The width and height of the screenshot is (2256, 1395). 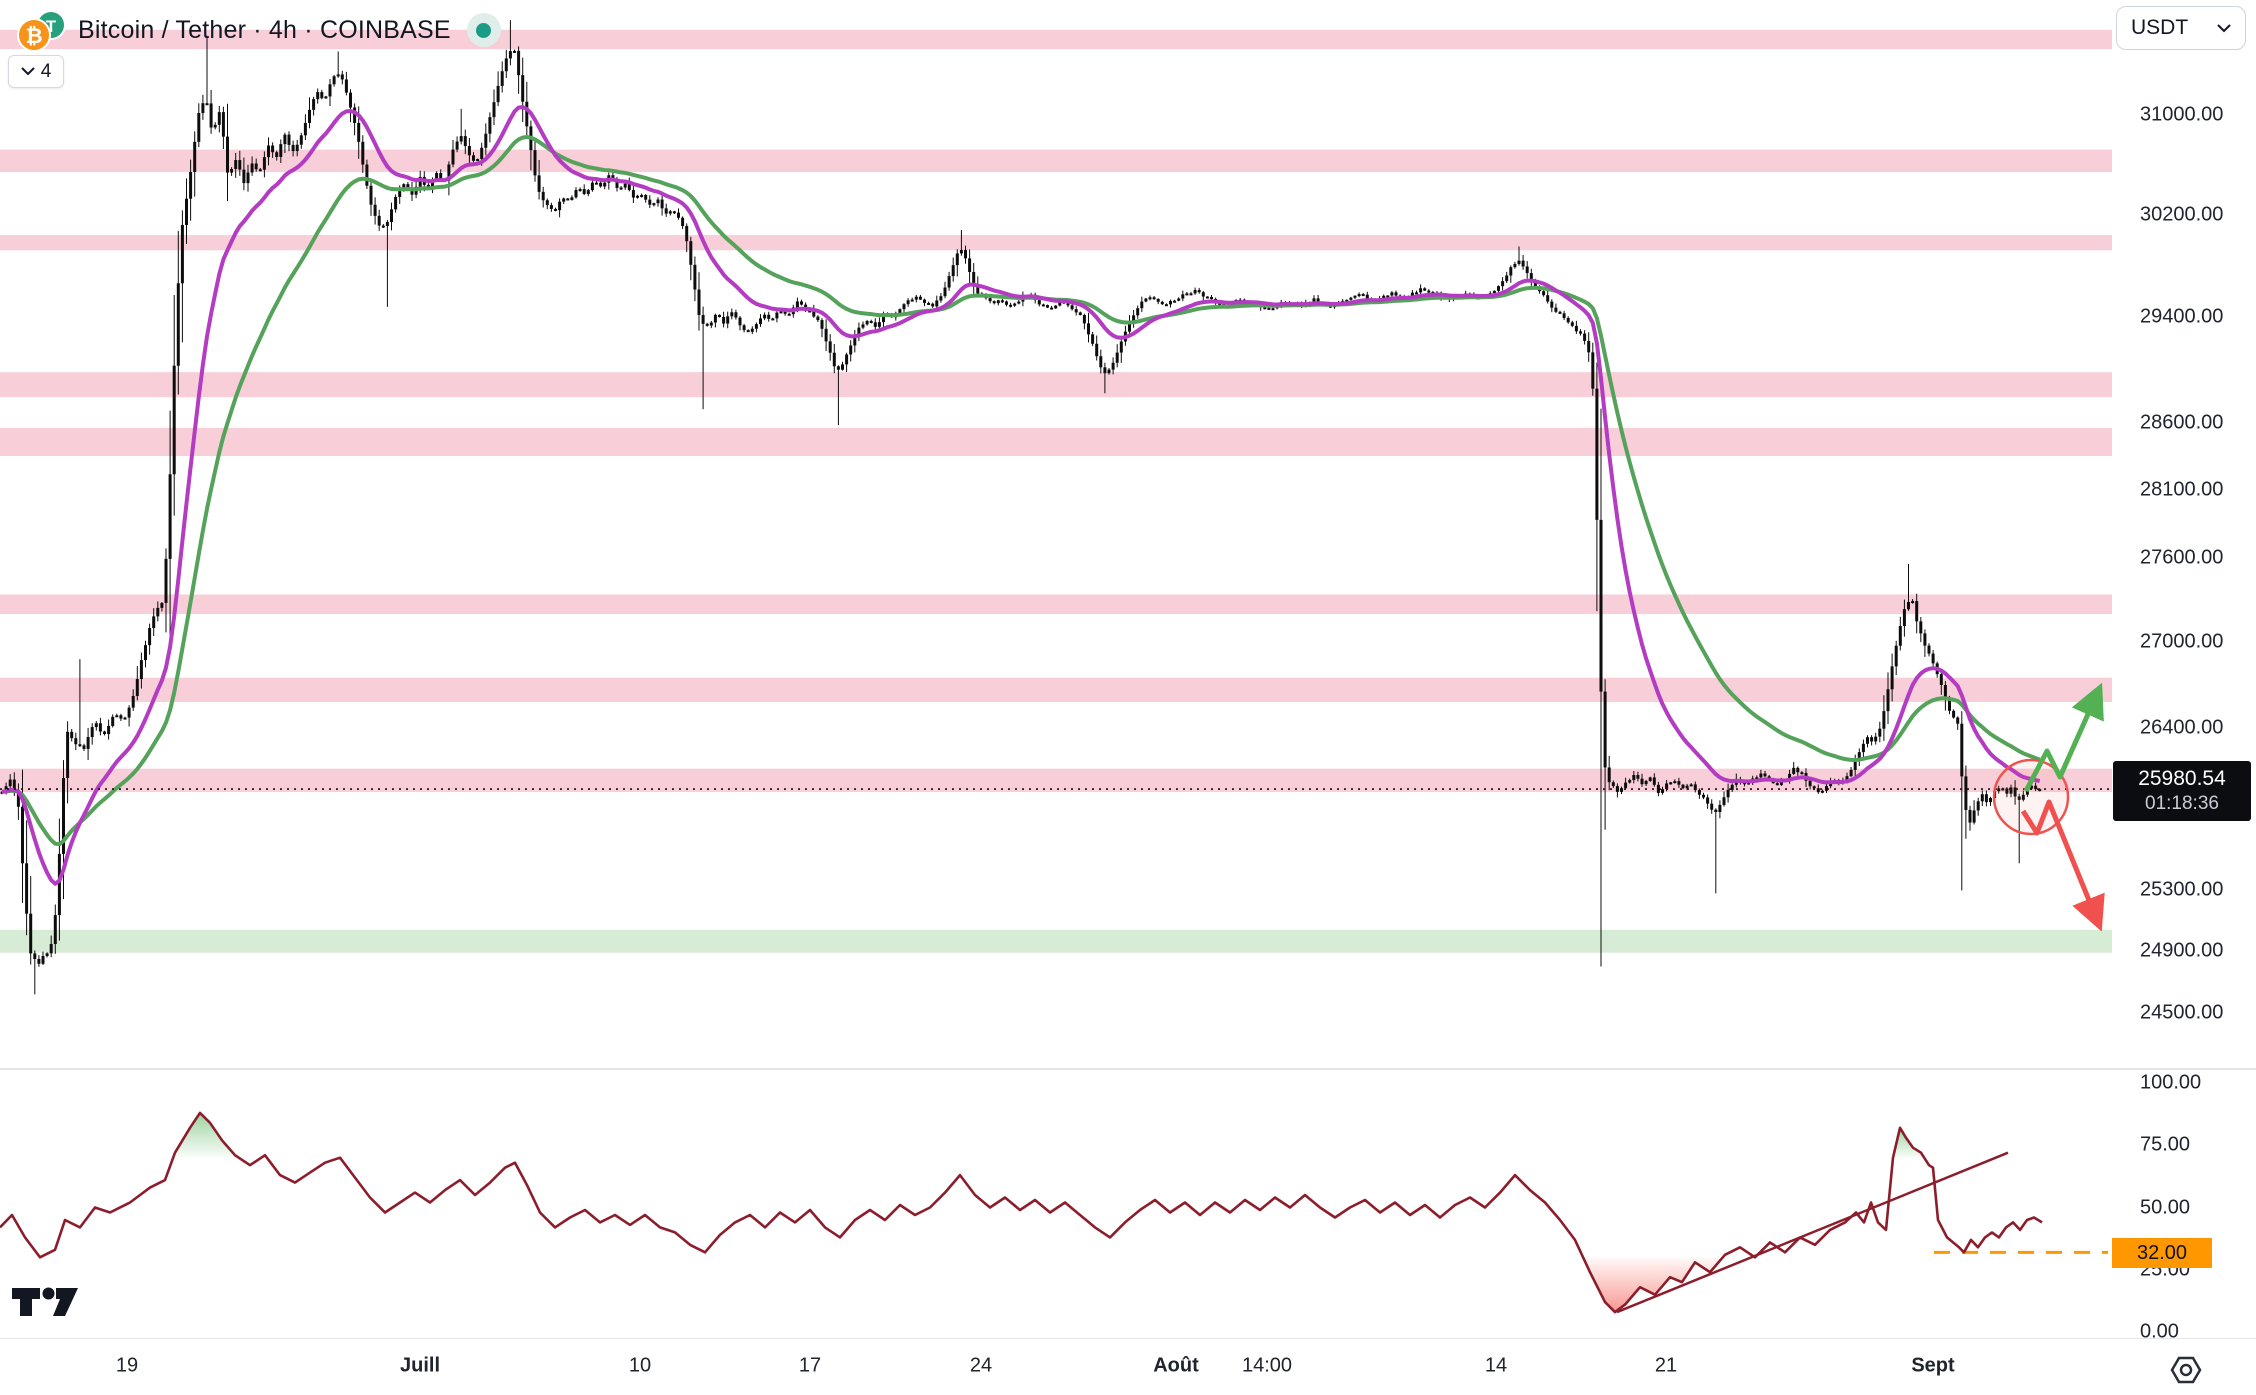 What do you see at coordinates (2182, 114) in the screenshot?
I see `price-tick-label: 31000.00` at bounding box center [2182, 114].